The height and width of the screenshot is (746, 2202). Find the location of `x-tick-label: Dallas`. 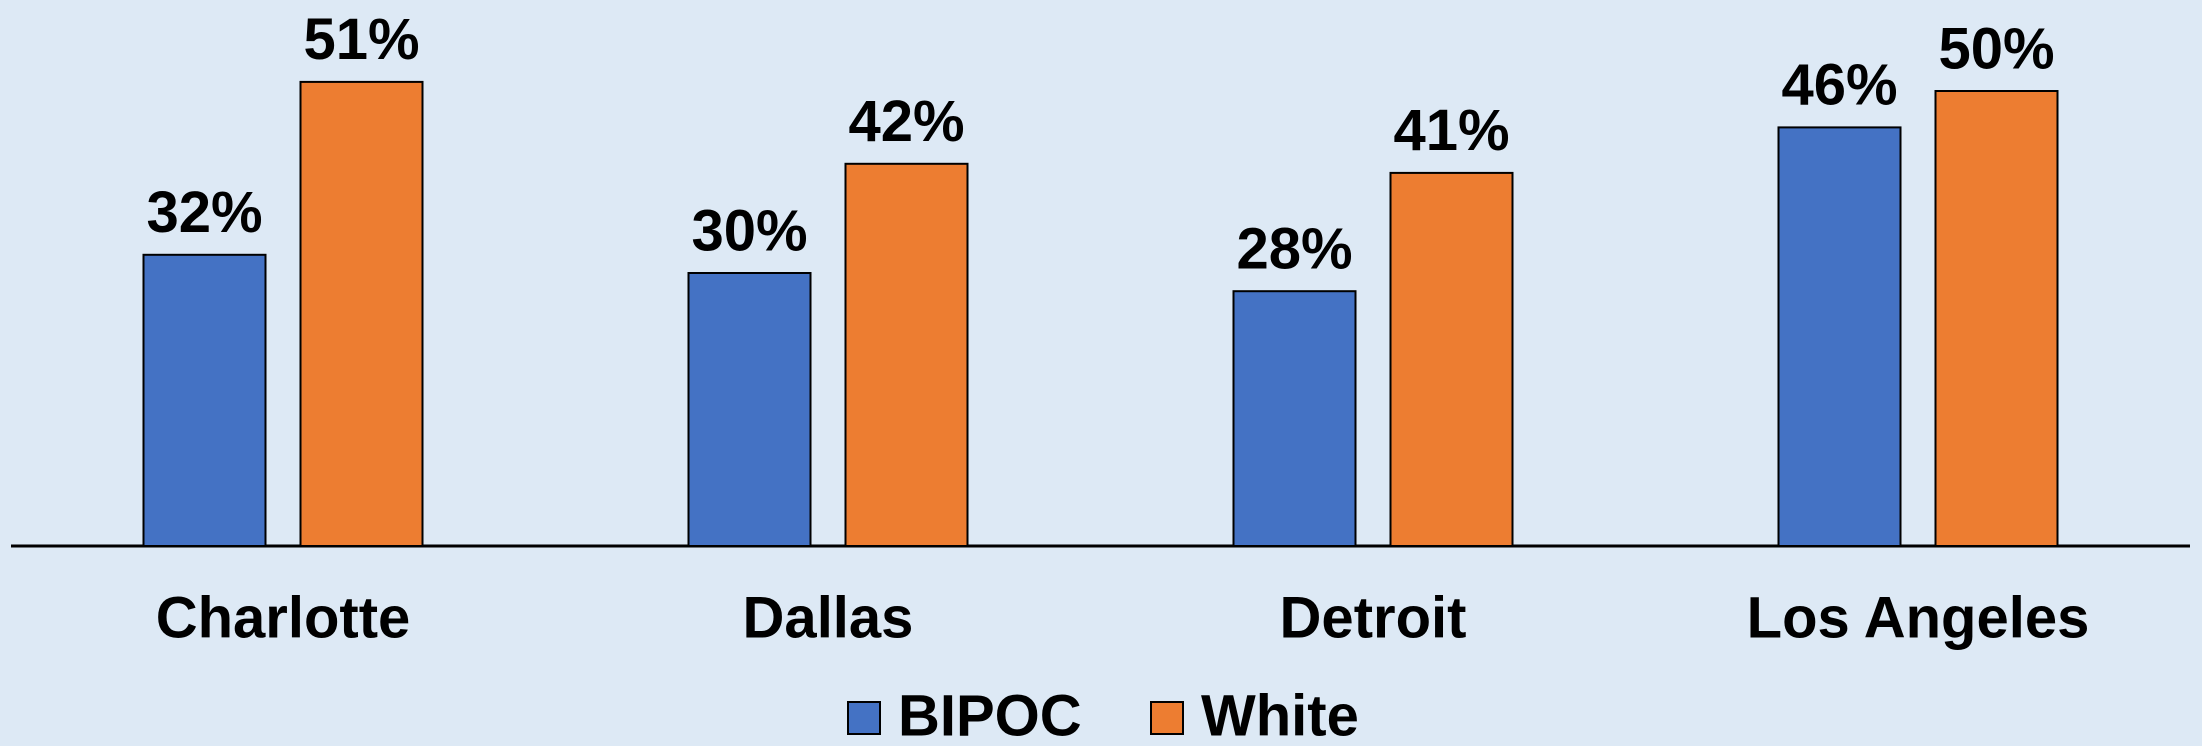

x-tick-label: Dallas is located at coordinates (828, 617).